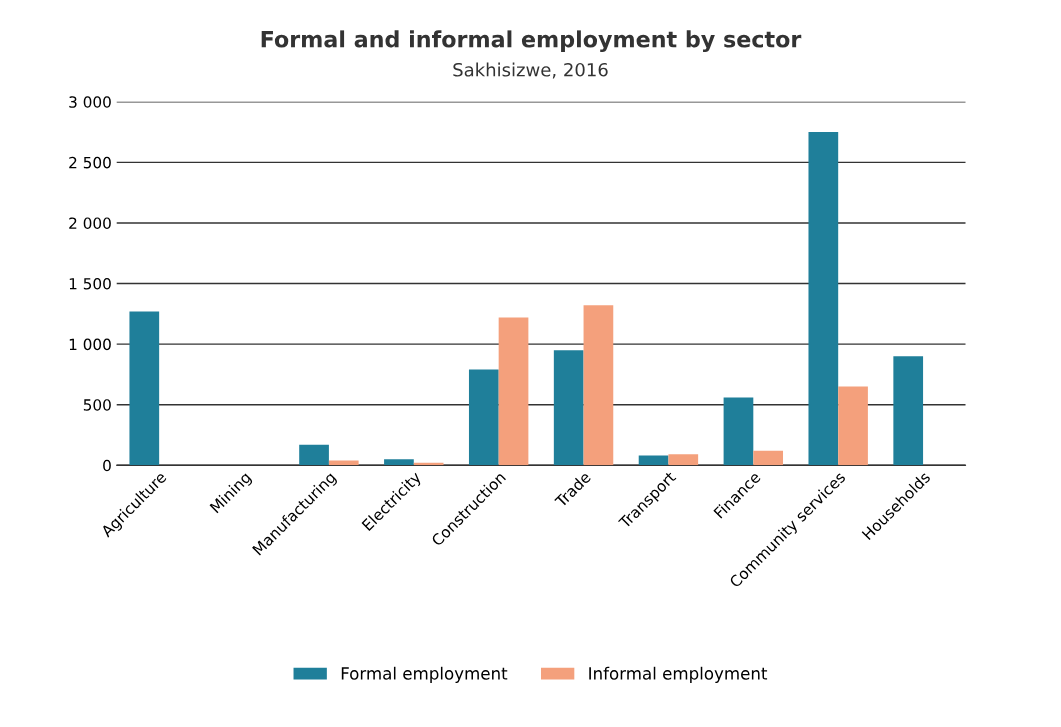 This screenshot has height=727, width=1061. Describe the element at coordinates (97, 405) in the screenshot. I see `y-tick-label: 500` at that location.